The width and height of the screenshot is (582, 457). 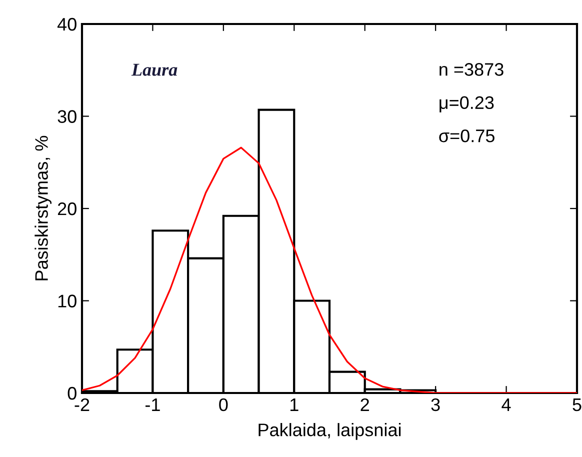 What do you see at coordinates (466, 135) in the screenshot?
I see `annotation: σ=0.75` at bounding box center [466, 135].